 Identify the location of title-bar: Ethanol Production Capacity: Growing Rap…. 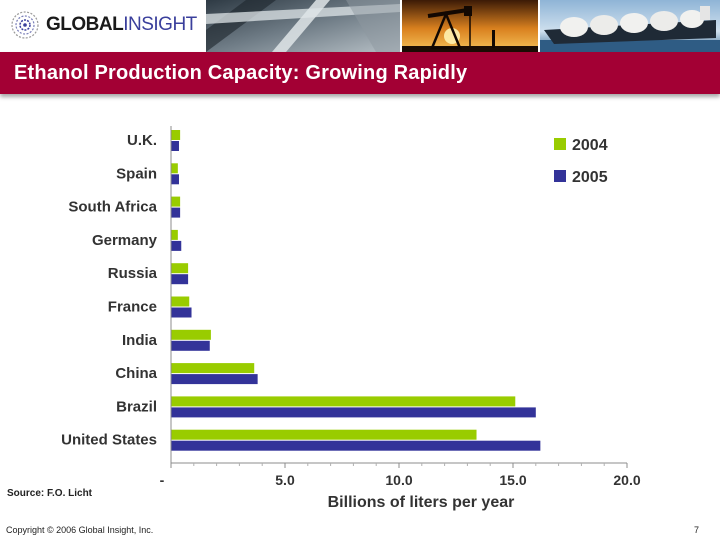
(360, 73).